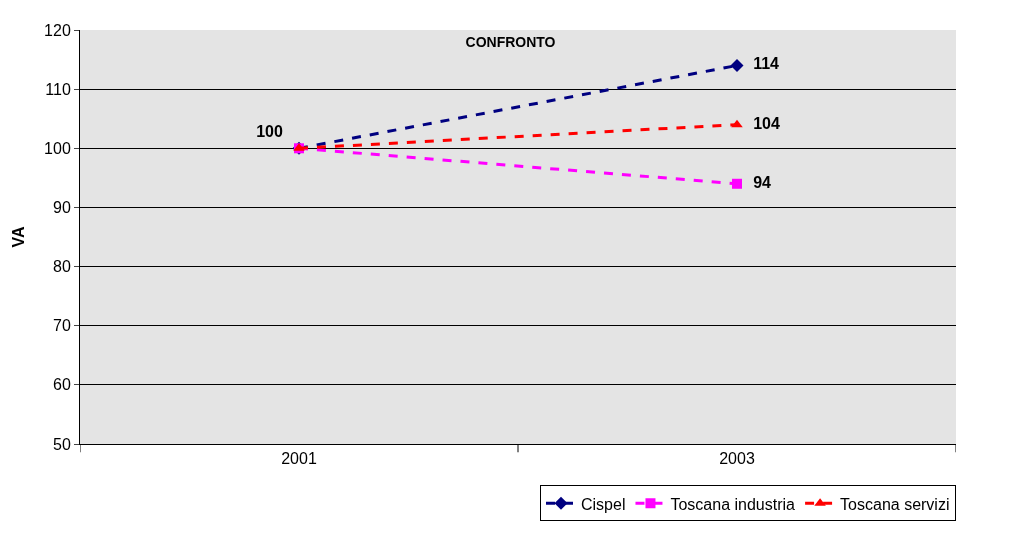 The image size is (1021, 533). Describe the element at coordinates (57, 148) in the screenshot. I see `y-tick-label: 100` at that location.